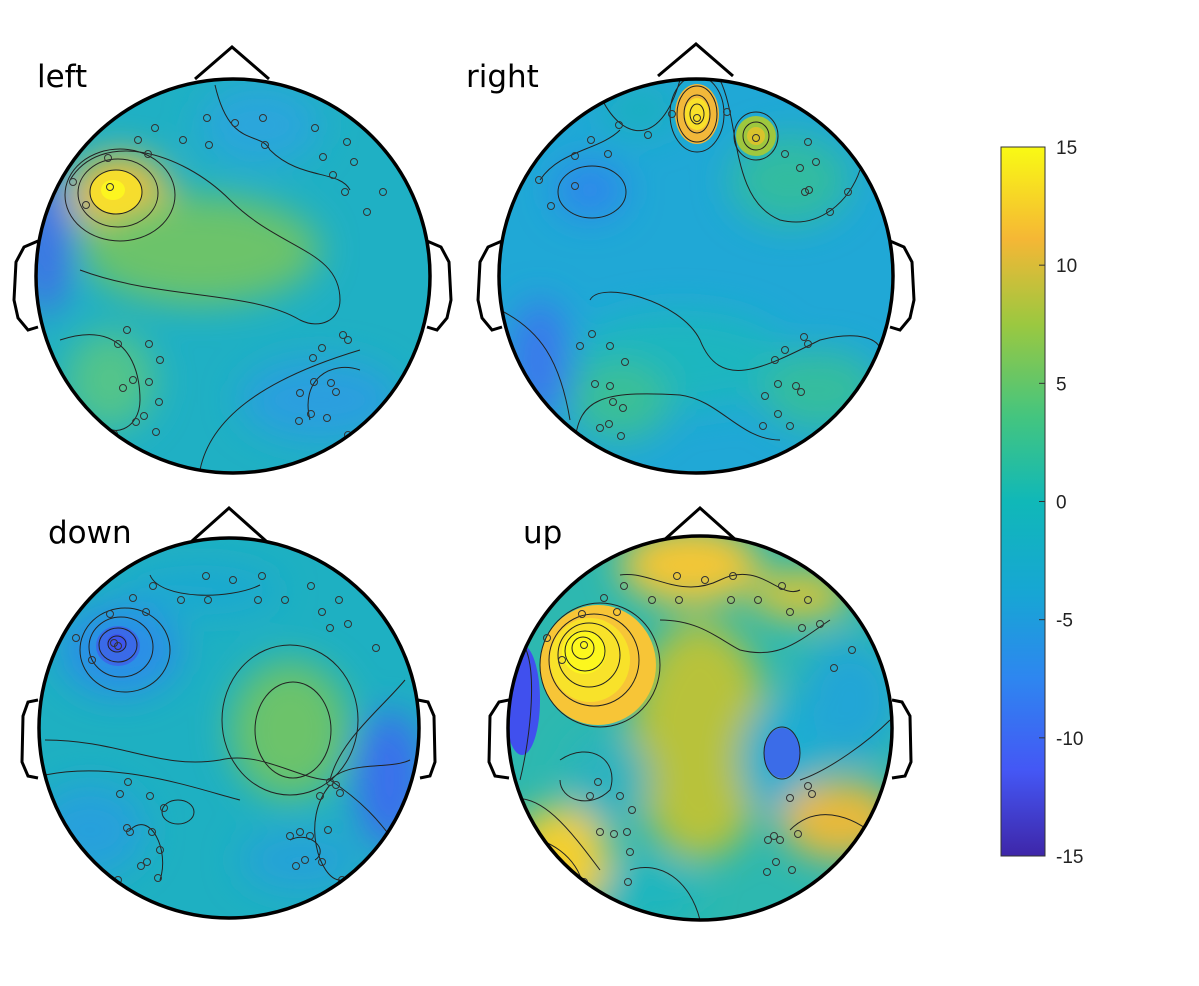 This screenshot has width=1199, height=986. I want to click on colorbar: 15 10 5 0 -5 -10 -15, so click(1041, 503).